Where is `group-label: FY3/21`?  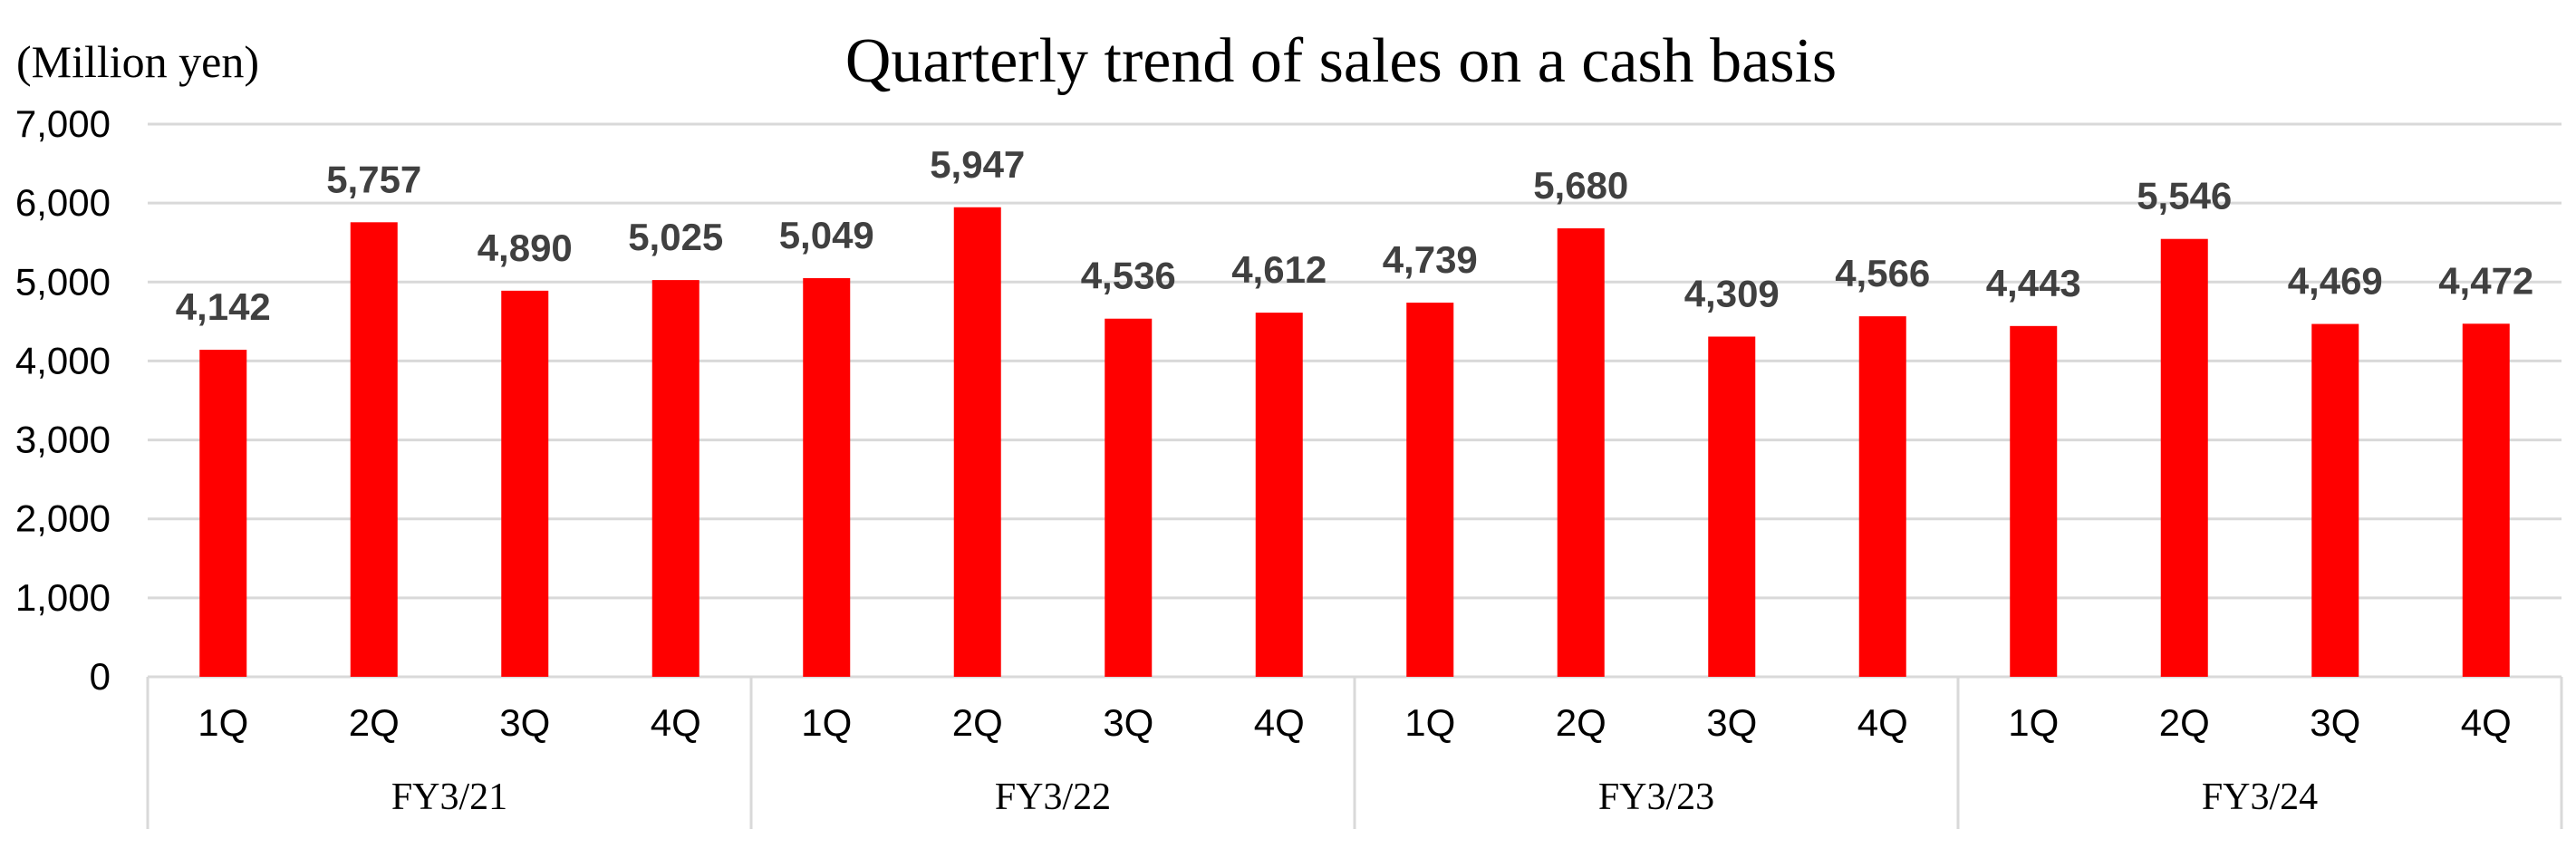 group-label: FY3/21 is located at coordinates (449, 797).